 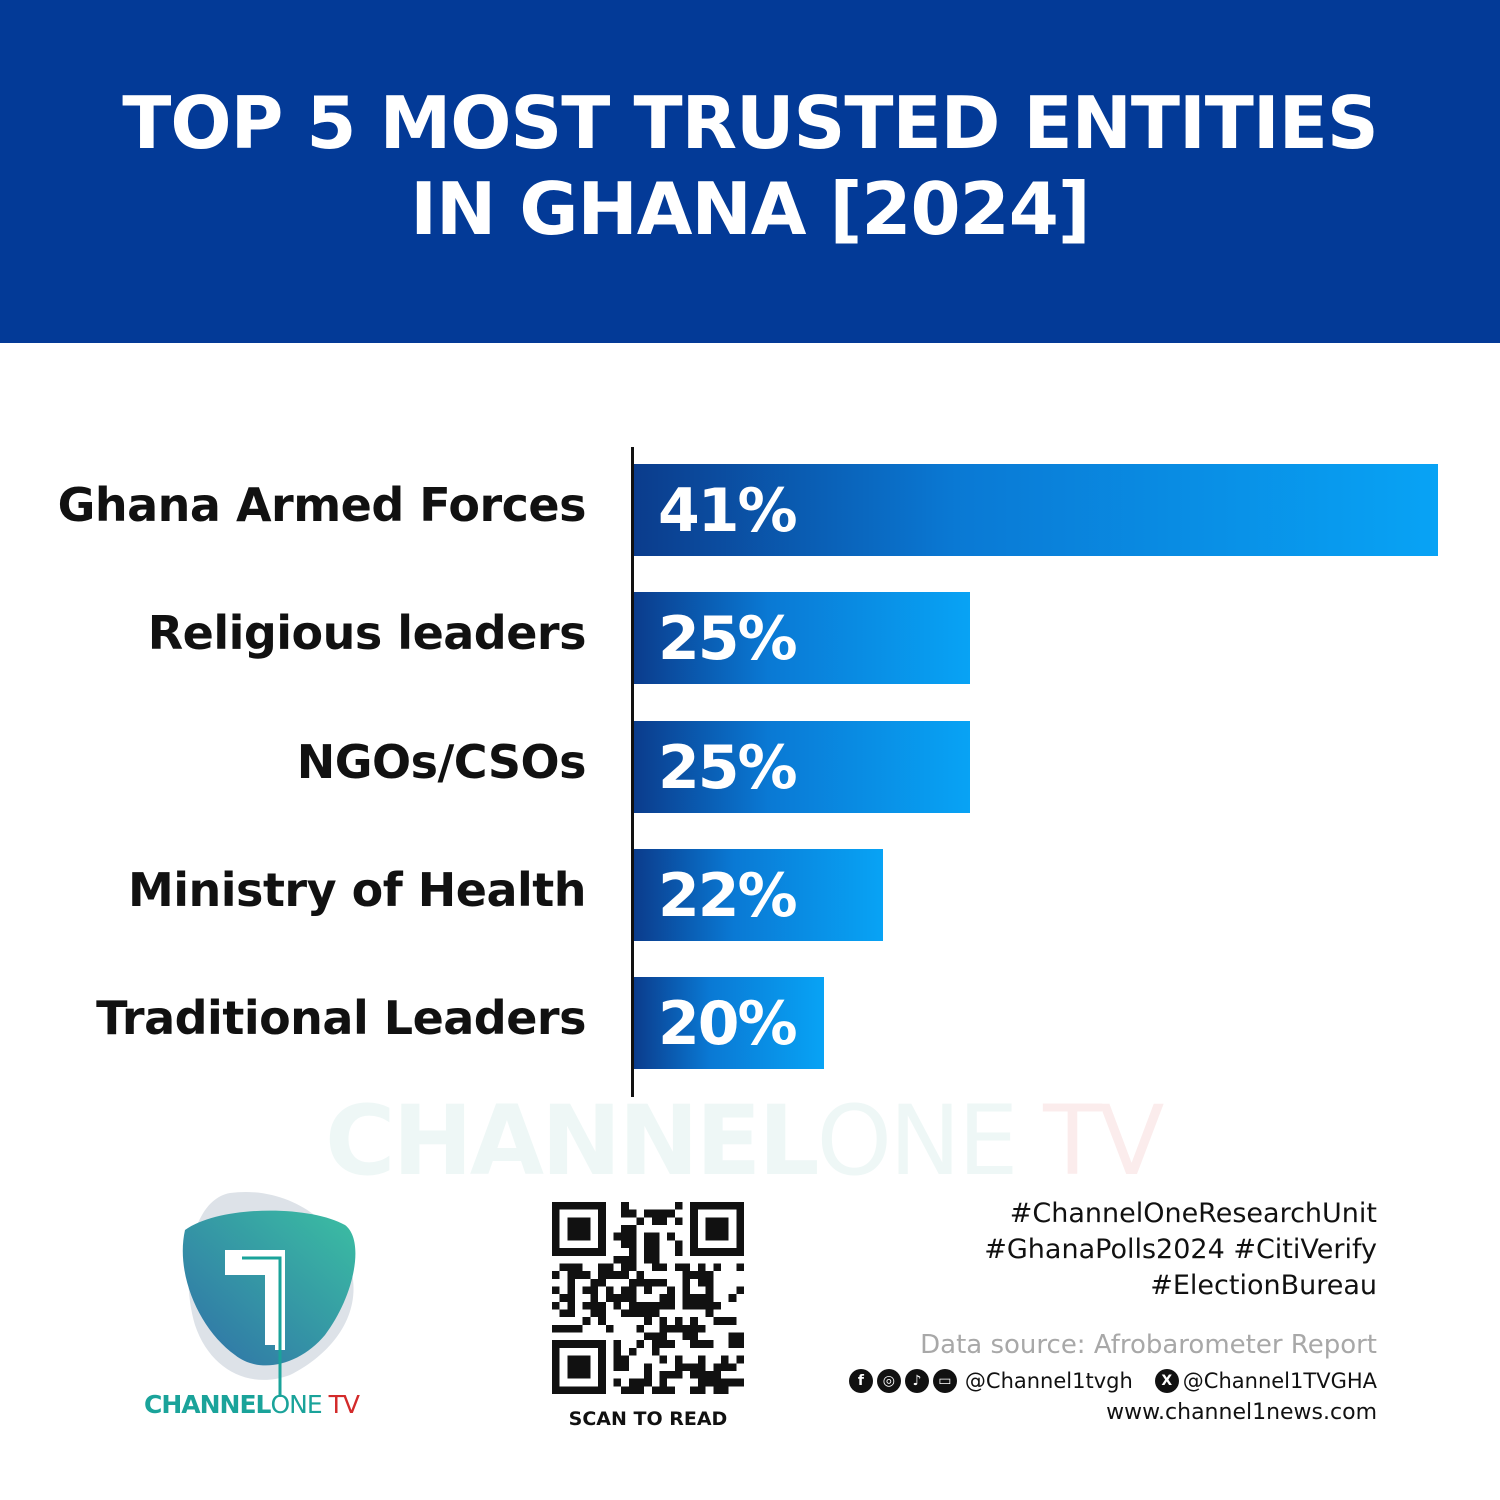 I want to click on scan-to-read-label: SCAN TO READ, so click(x=648, y=1419).